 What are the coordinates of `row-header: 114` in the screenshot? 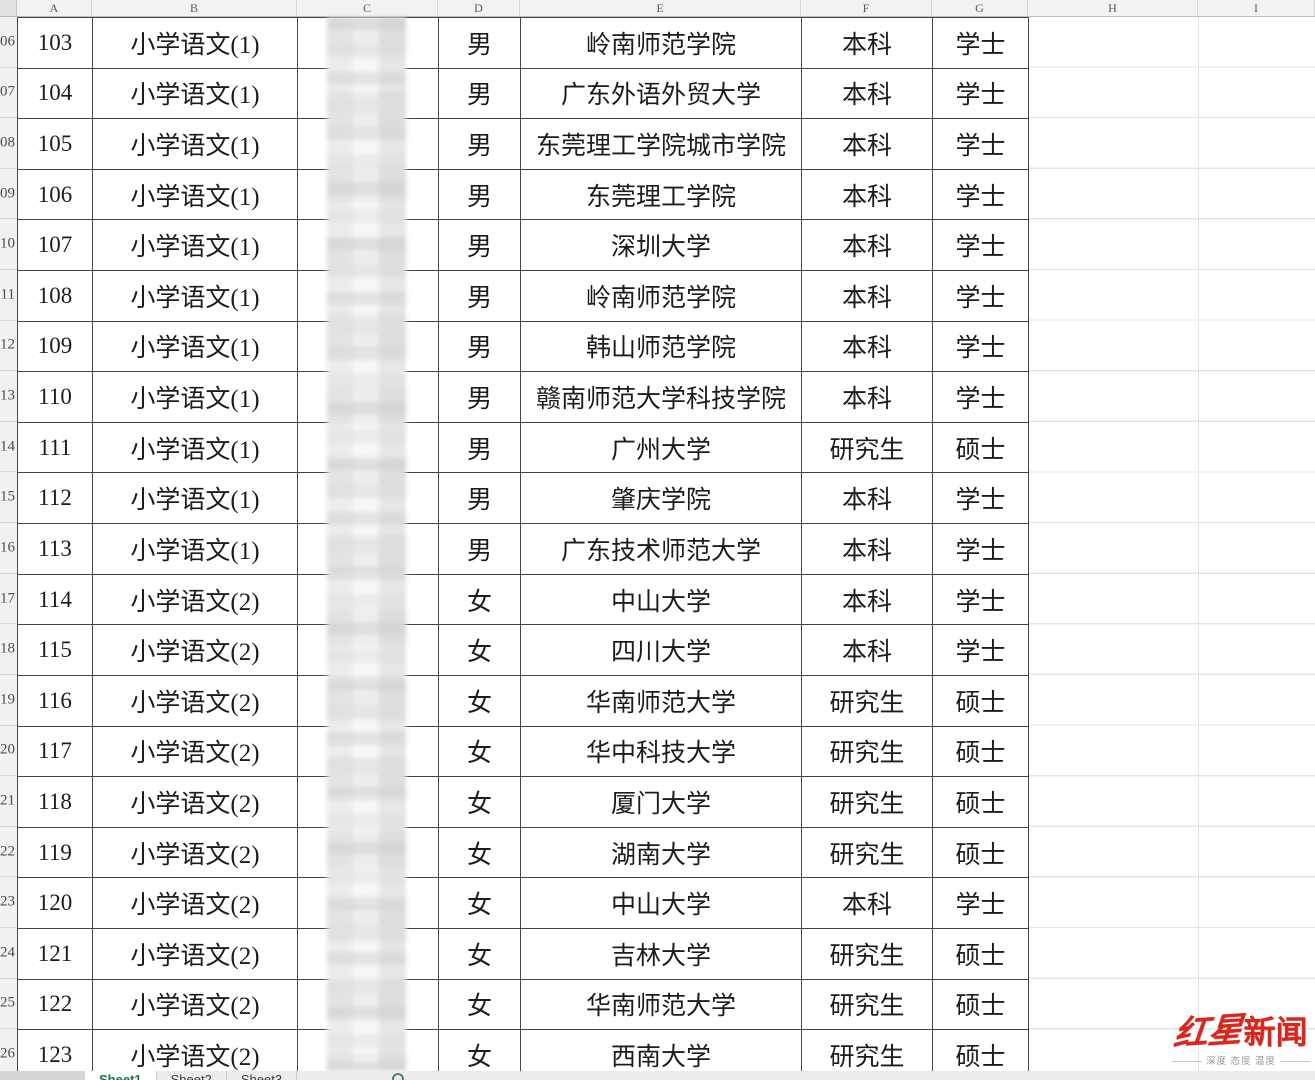 It's located at (8, 447).